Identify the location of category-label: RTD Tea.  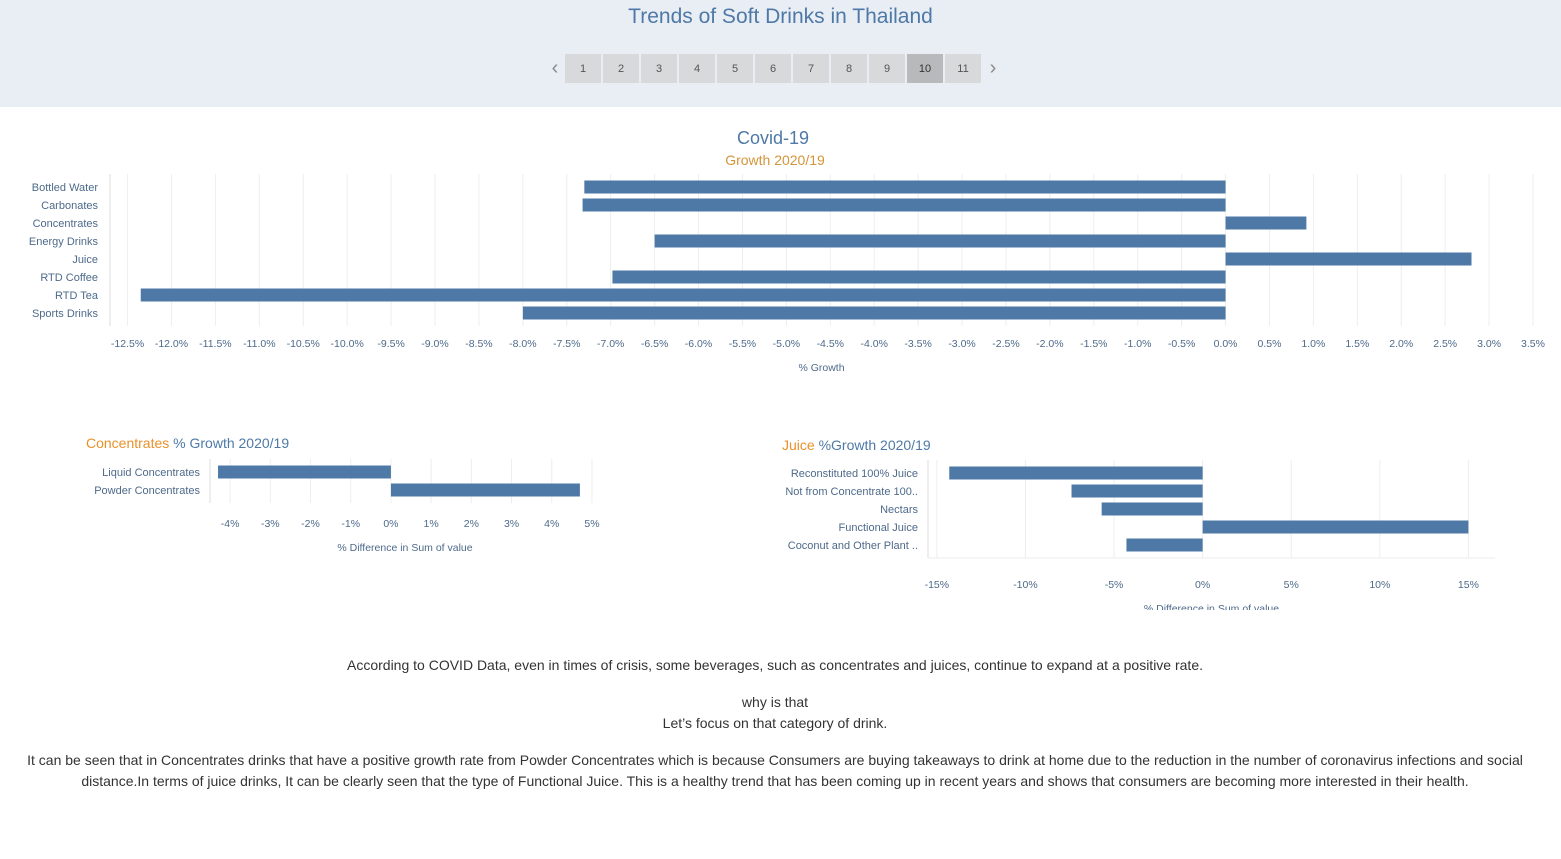
(77, 296).